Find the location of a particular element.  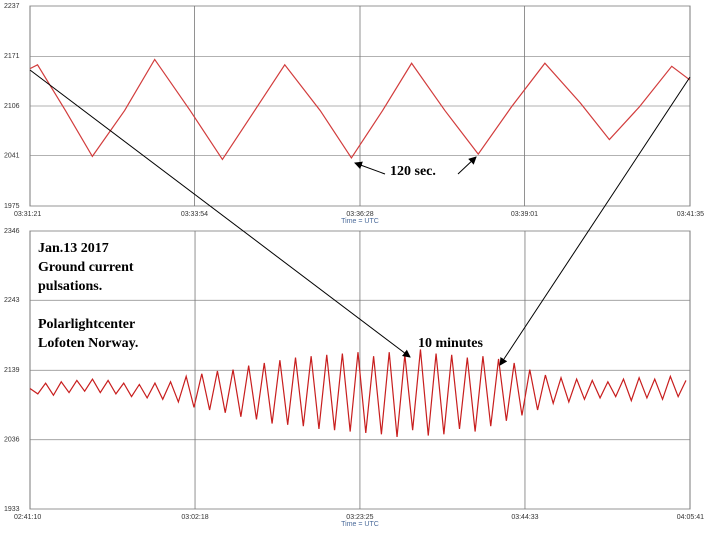

x-tick-label: 03:36:28 is located at coordinates (359, 214).